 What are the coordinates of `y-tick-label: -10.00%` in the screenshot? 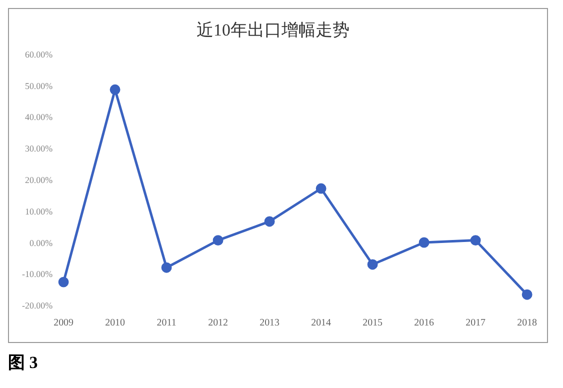 It's located at (38, 274).